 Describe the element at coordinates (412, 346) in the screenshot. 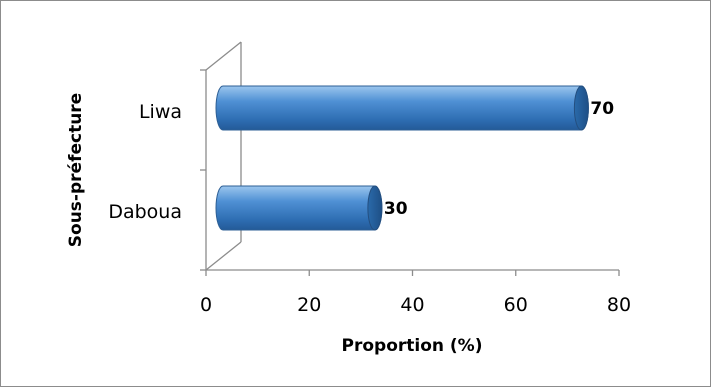

I see `x-axis-title: Proportion (%)` at that location.